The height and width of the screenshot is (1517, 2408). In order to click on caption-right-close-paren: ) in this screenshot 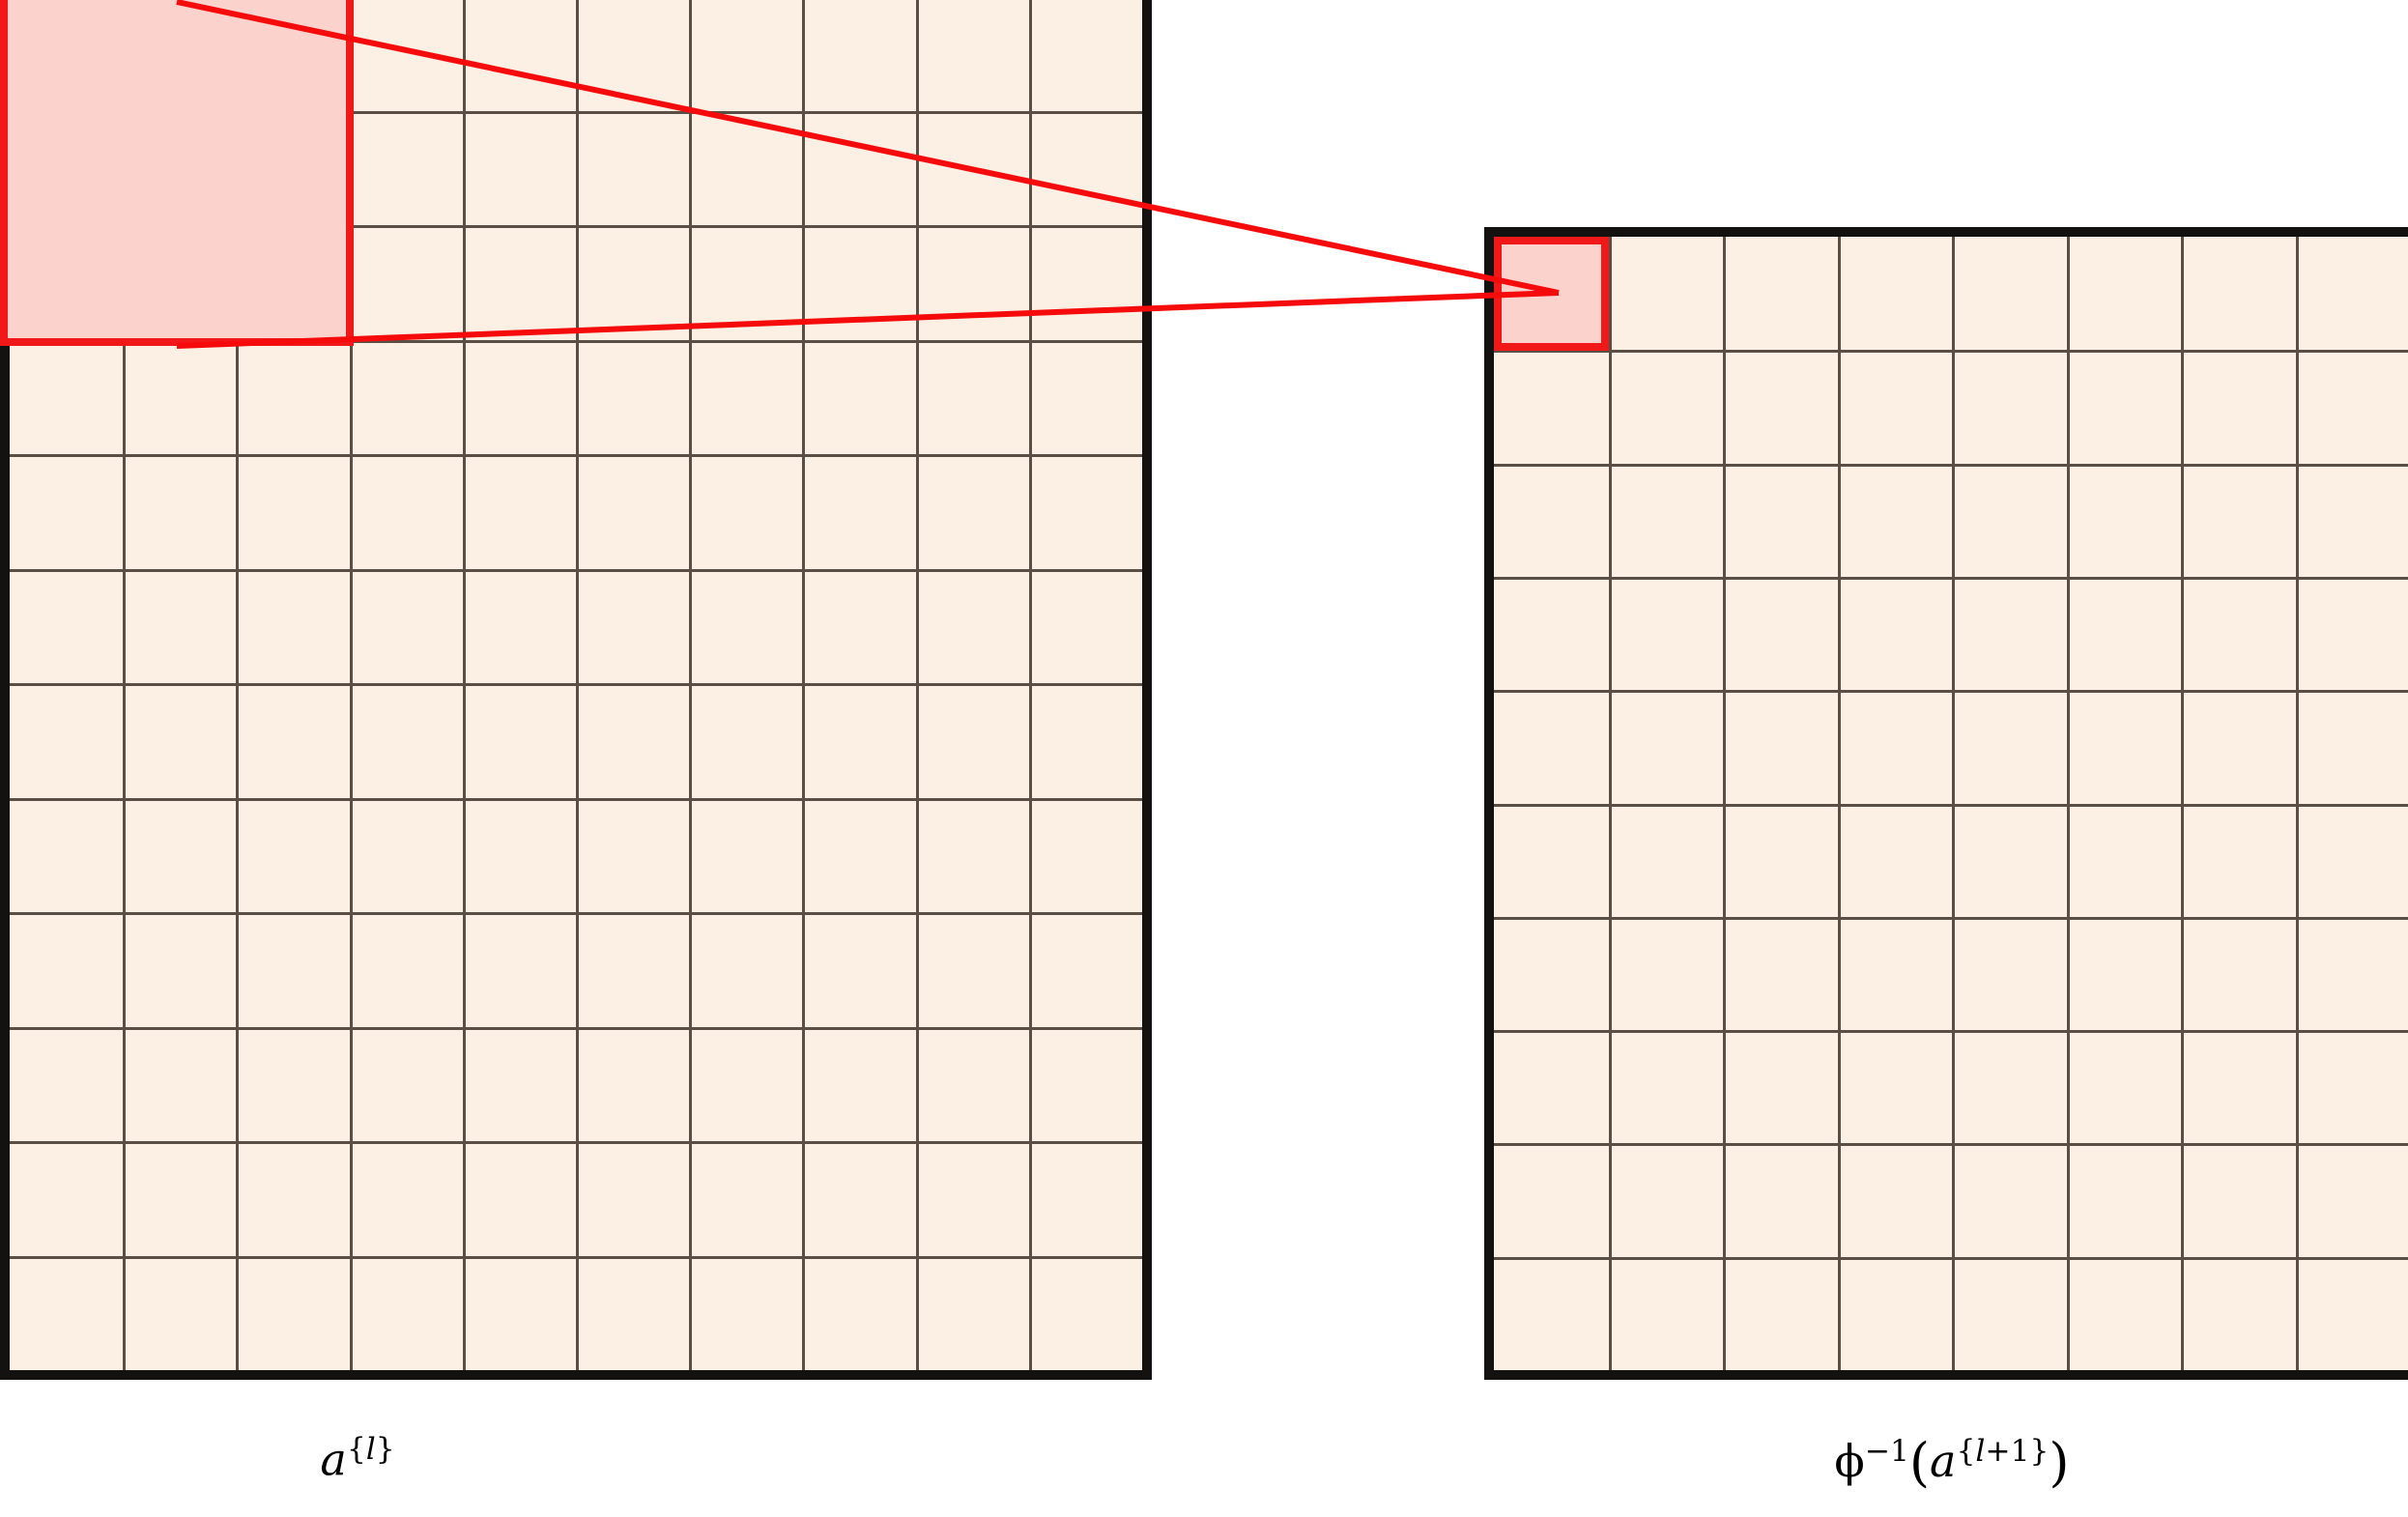, I will do `click(2059, 1462)`.